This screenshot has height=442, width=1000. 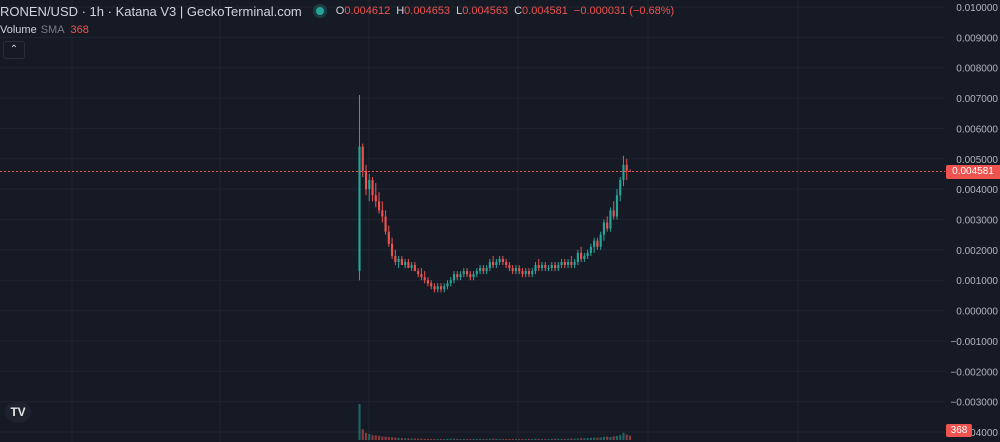 What do you see at coordinates (485, 11) in the screenshot?
I see `low-value: 0.004563` at bounding box center [485, 11].